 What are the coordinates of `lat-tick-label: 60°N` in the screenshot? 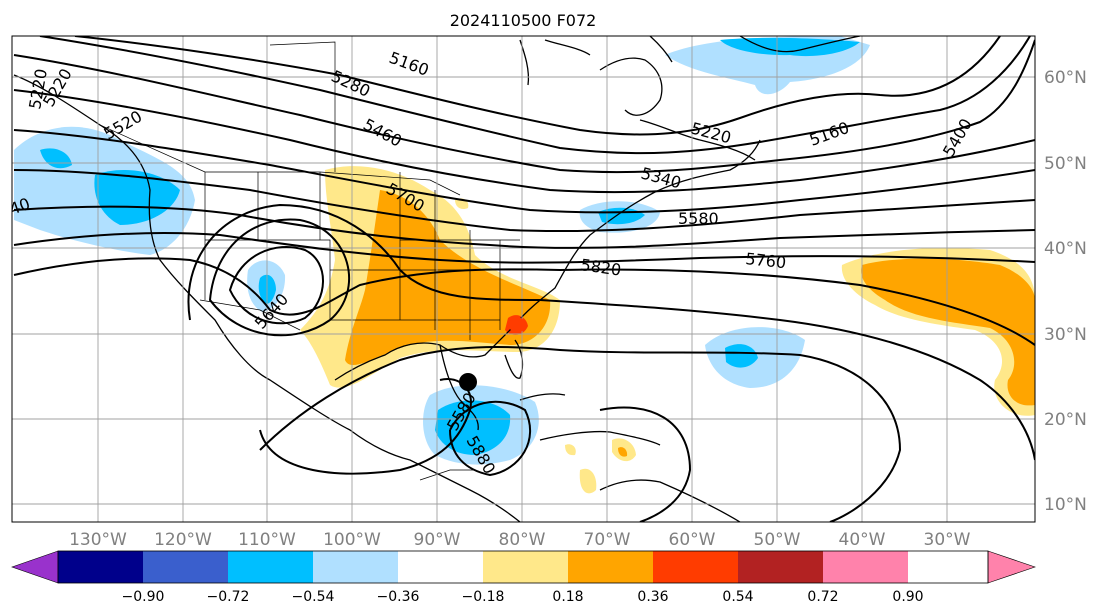 It's located at (1065, 78).